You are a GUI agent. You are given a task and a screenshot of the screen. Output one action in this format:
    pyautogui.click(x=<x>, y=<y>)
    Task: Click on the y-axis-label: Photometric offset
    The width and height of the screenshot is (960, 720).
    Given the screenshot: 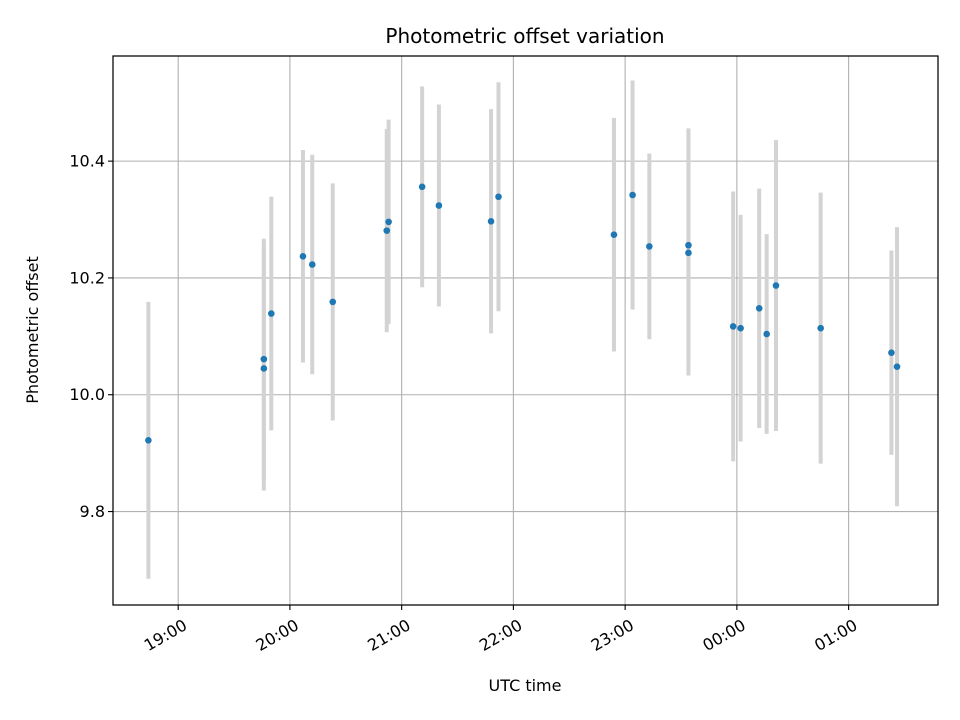 What is the action you would take?
    pyautogui.click(x=32, y=330)
    